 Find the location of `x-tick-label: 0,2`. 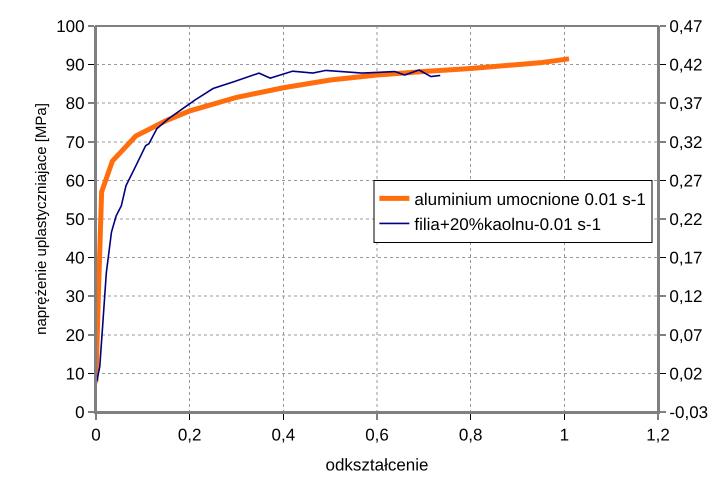

x-tick-label: 0,2 is located at coordinates (190, 434).